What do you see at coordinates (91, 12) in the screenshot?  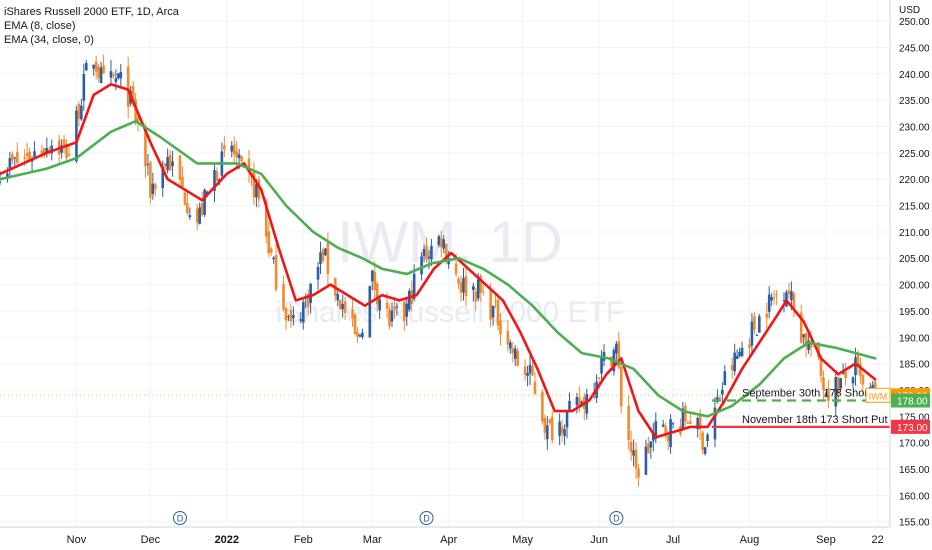 I see `symbol-title: iShares Russell 2000 ETF, 1D, Arca` at bounding box center [91, 12].